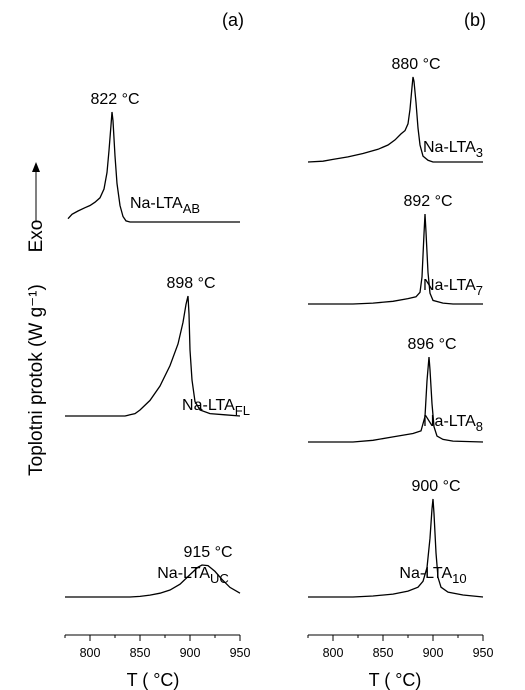 This screenshot has height=690, width=525. I want to click on peak-label: 915 °C, so click(207, 552).